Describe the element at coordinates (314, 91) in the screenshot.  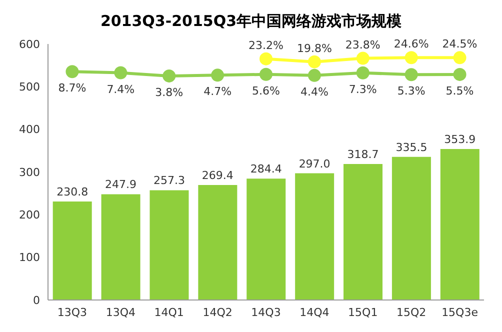
I see `data-label: 4.4%` at that location.